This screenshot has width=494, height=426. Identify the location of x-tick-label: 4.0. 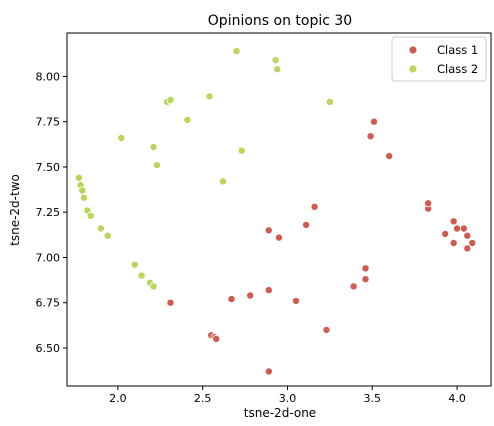
(457, 398).